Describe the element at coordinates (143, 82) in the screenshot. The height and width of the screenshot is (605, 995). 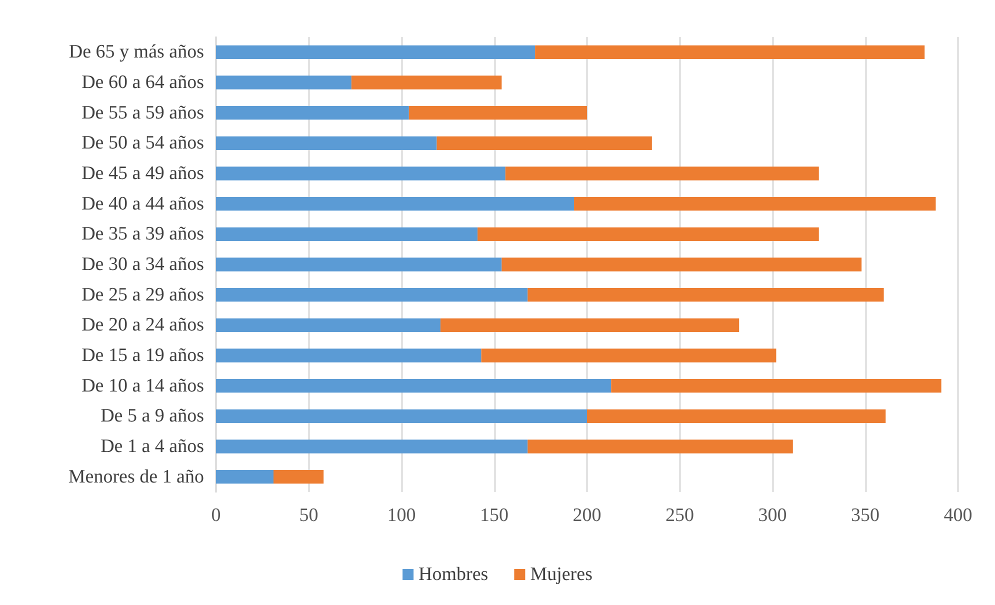
I see `y-tick-label: De 60 a 64 años` at that location.